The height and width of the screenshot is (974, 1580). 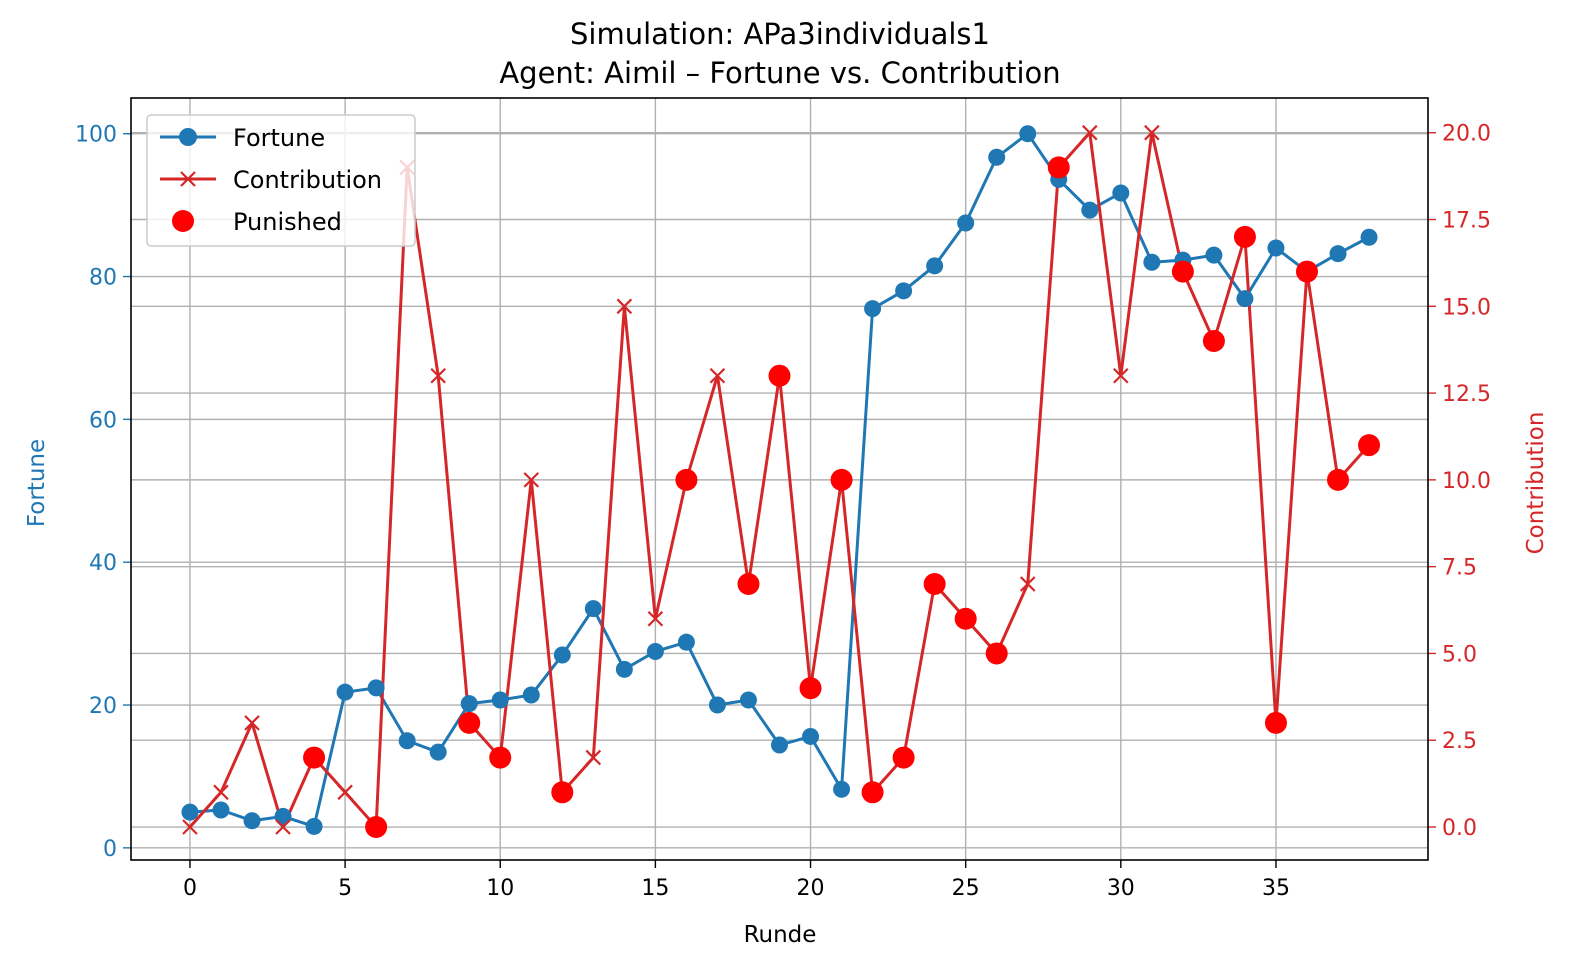 What do you see at coordinates (779, 73) in the screenshot?
I see `chart-subtitle: Agent: Aimil – Fortune vs. Contribution` at bounding box center [779, 73].